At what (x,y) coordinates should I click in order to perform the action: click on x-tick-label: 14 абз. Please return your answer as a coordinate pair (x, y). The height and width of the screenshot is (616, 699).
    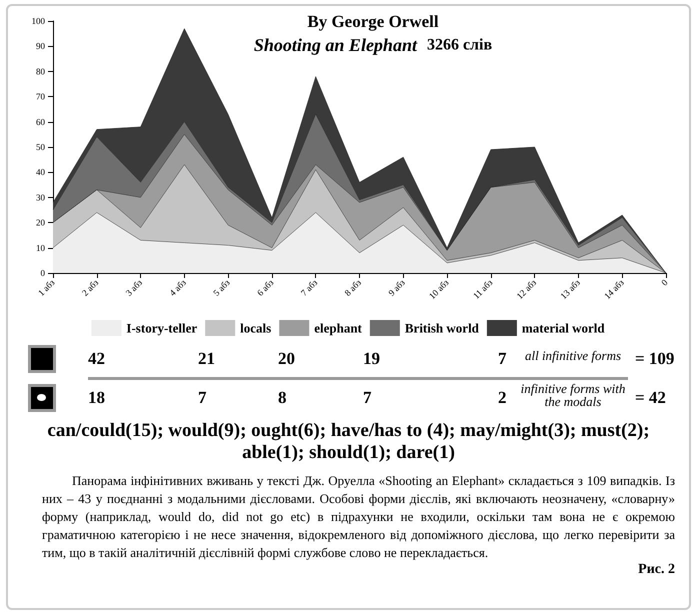
    Looking at the image, I should click on (614, 289).